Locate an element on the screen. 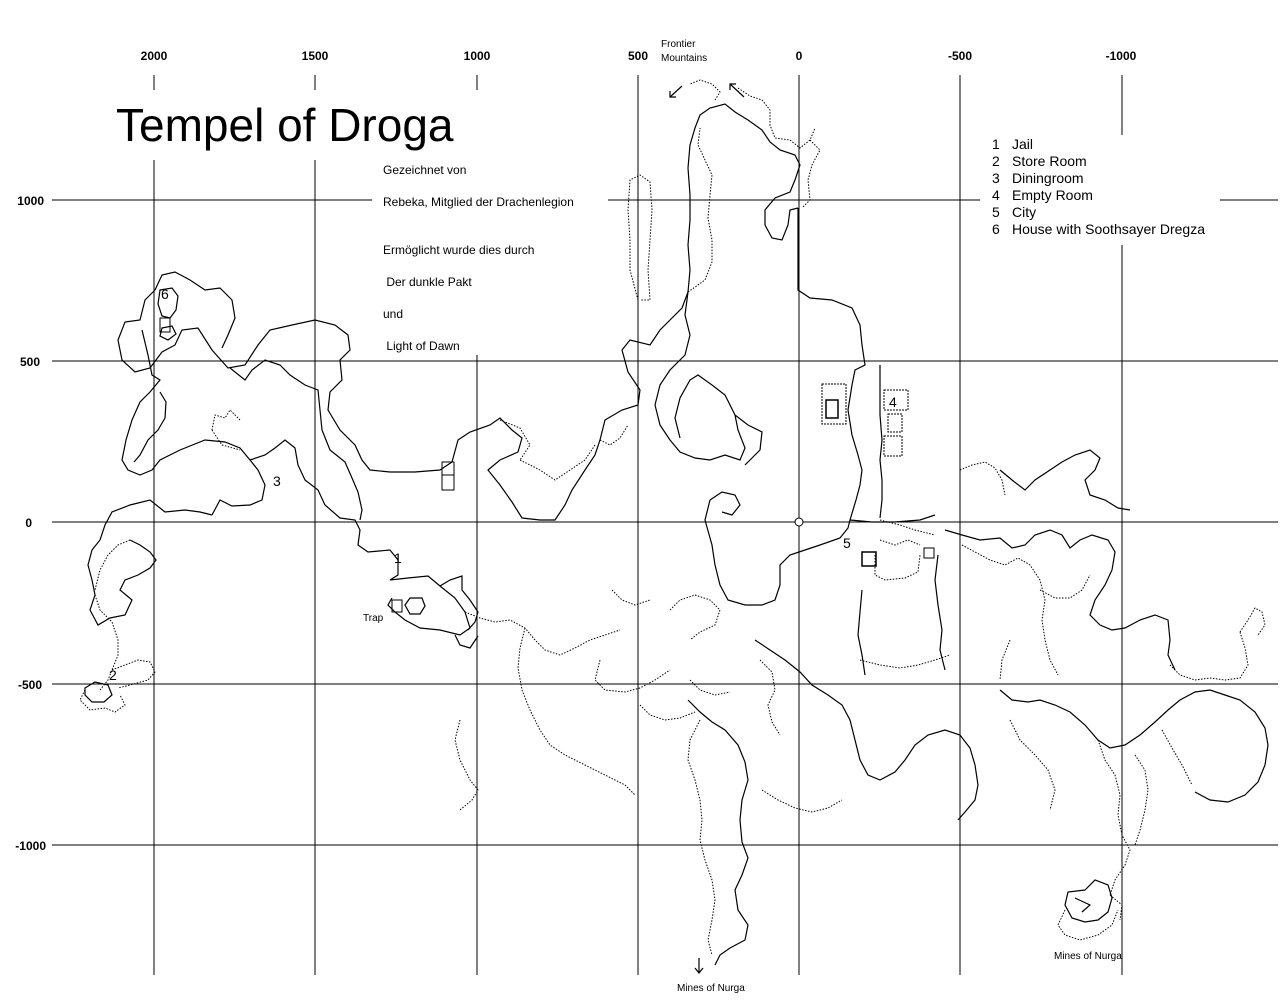 The image size is (1280, 1000). credit-line: Ermöglicht wurde dies durch is located at coordinates (458, 250).